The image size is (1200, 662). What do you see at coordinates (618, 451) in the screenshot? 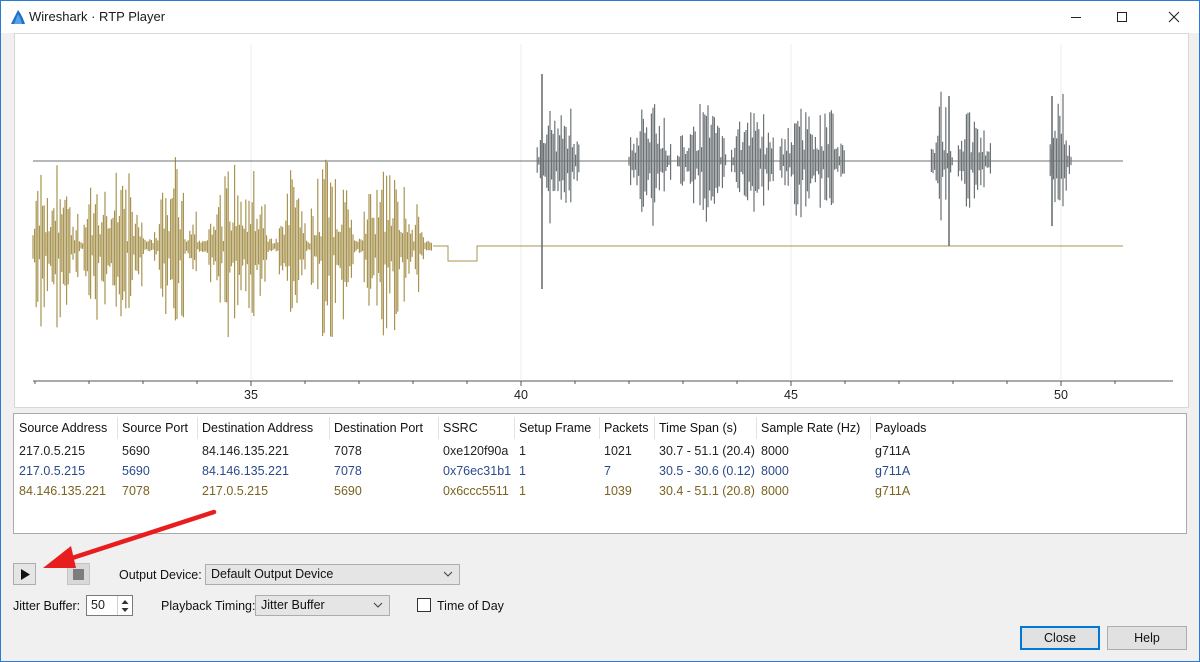
I see `cell-packets: 1021` at bounding box center [618, 451].